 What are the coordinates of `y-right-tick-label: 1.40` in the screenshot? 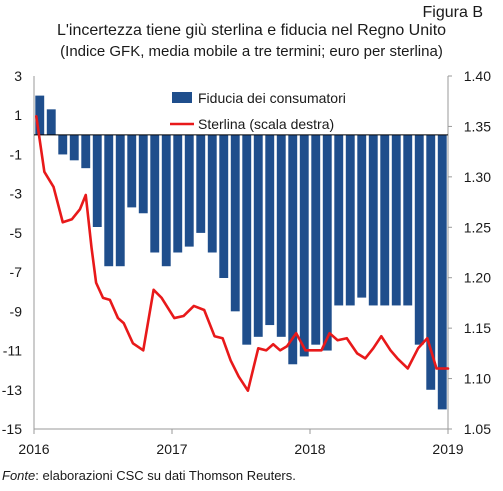 It's located at (477, 76).